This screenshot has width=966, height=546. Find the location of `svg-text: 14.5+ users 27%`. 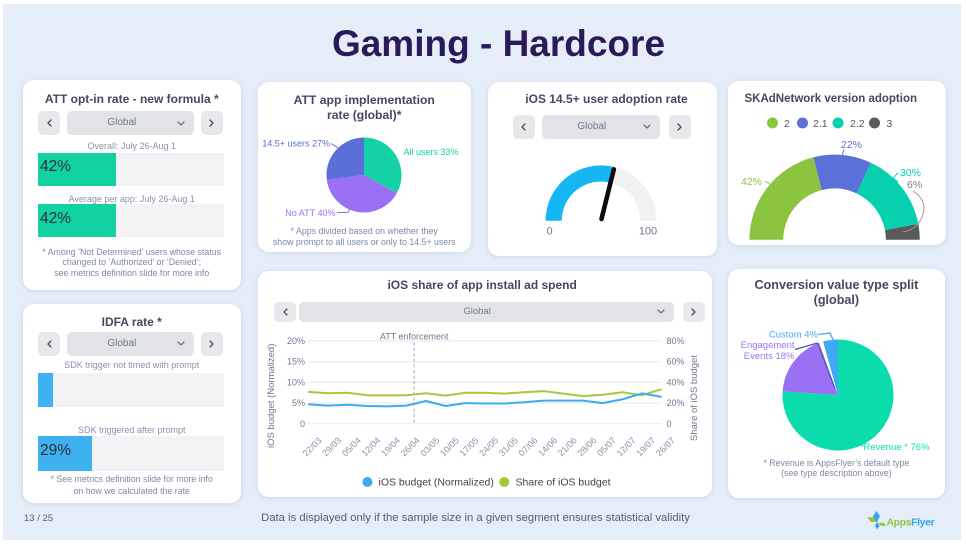

svg-text: 14.5+ users 27% is located at coordinates (297, 144).